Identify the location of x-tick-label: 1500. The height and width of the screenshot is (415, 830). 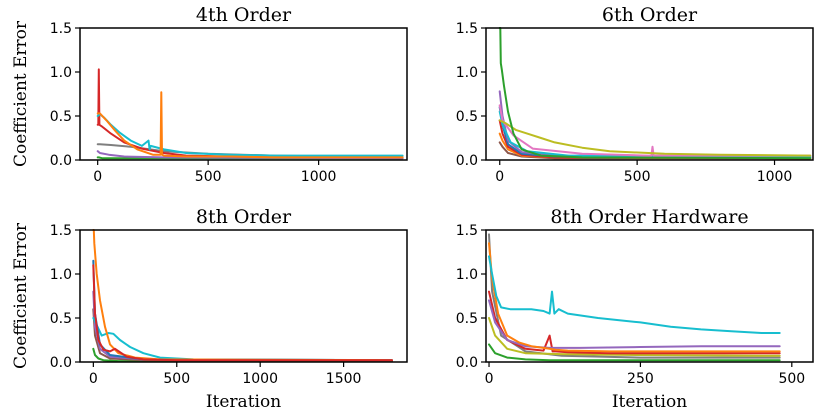
(344, 379).